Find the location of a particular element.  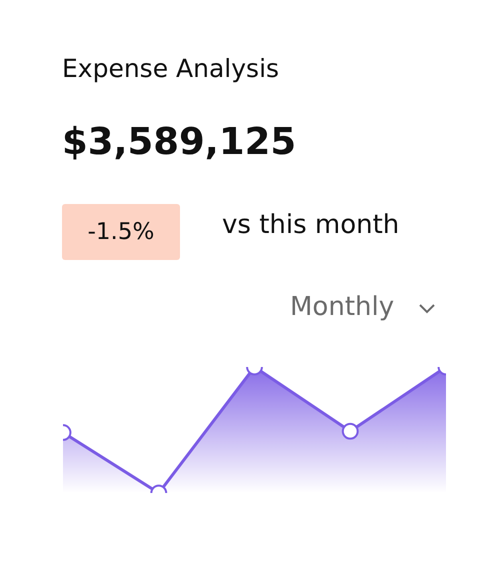

chart-subtitle: $3,589,125 is located at coordinates (179, 141).